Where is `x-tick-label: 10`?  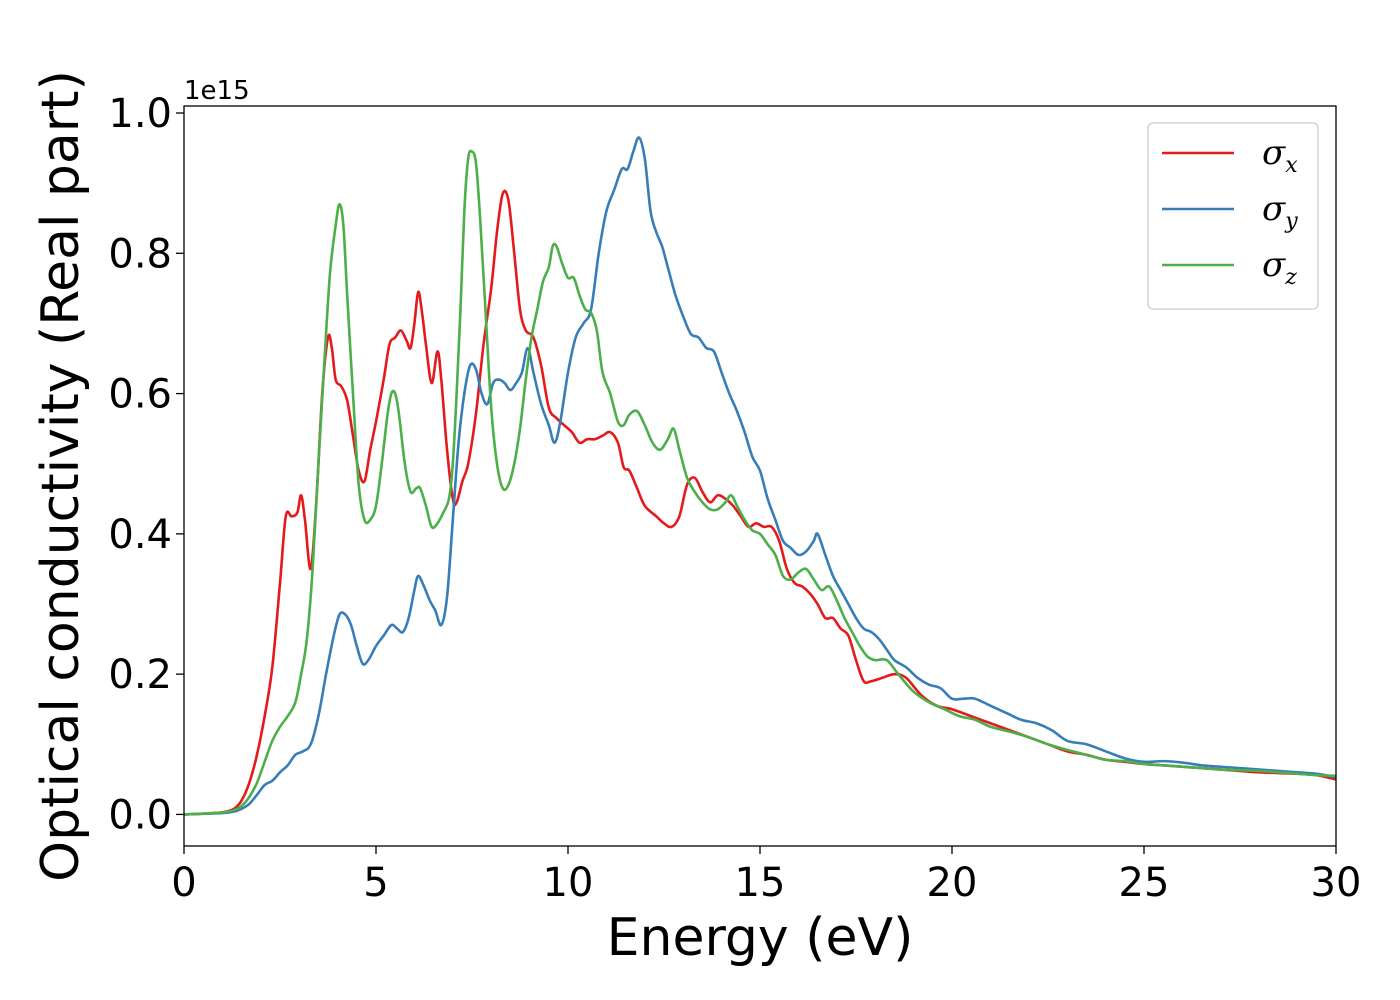 x-tick-label: 10 is located at coordinates (568, 883).